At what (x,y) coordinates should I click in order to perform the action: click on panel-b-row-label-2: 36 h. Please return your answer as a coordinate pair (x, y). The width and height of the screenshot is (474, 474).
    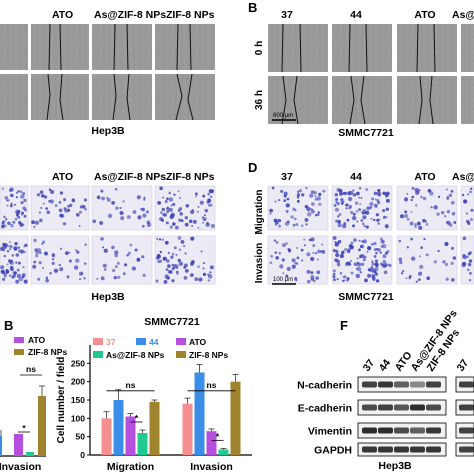
    Looking at the image, I should click on (259, 100).